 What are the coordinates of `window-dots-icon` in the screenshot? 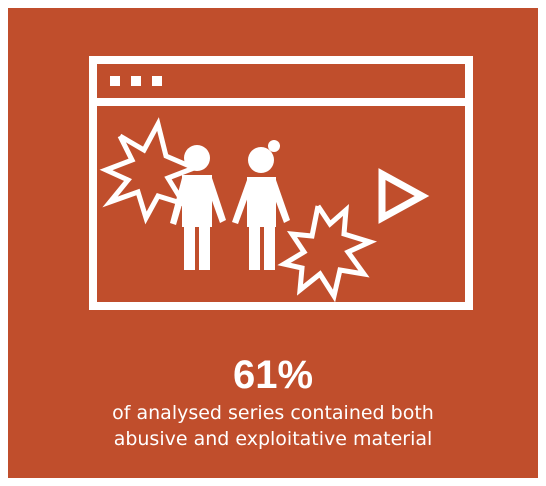 It's located at (136, 81).